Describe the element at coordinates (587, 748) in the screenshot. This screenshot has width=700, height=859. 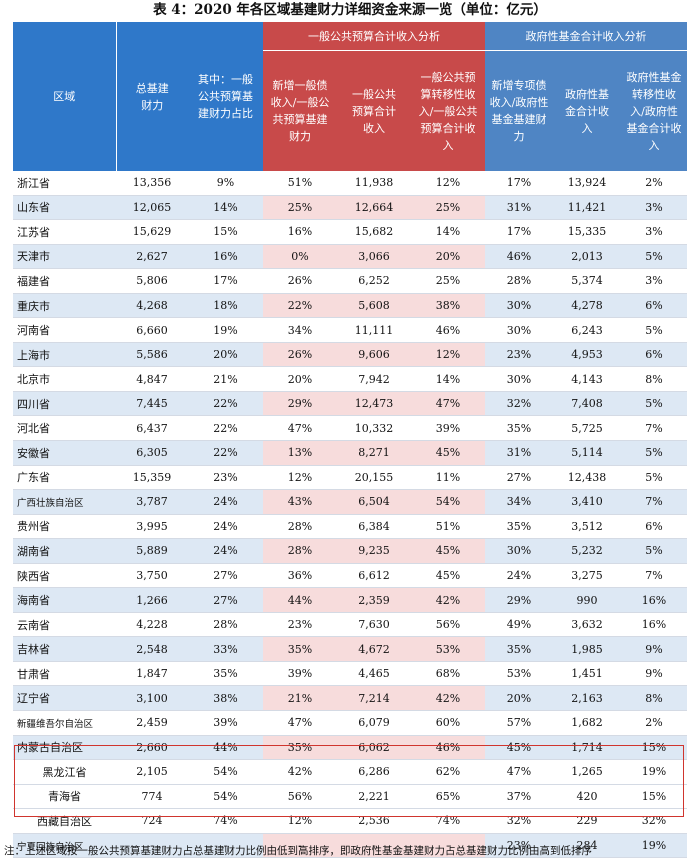
I see `cell-fund-total: 1,714` at that location.